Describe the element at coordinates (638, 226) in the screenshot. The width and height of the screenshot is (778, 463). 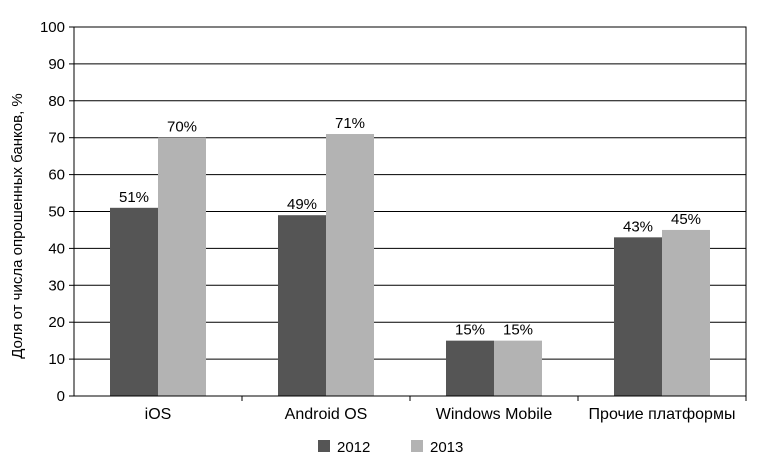
I see `data-label: 43%` at that location.